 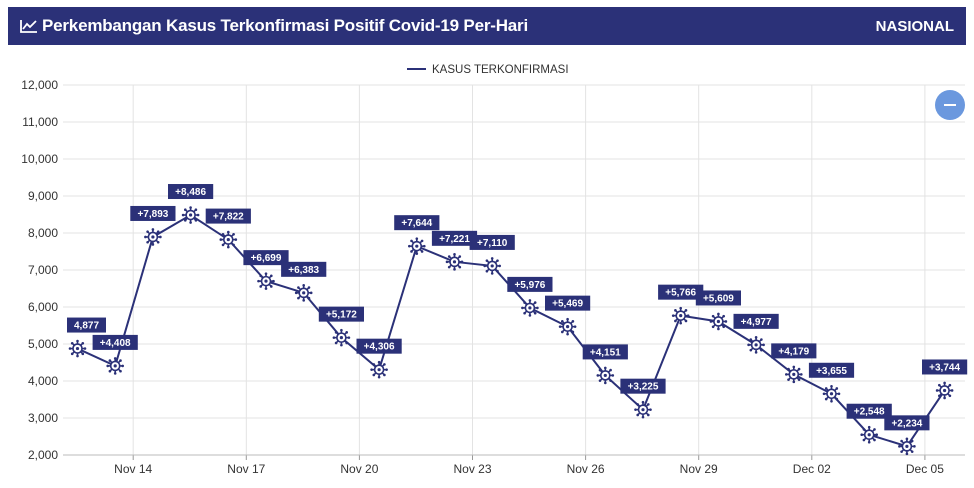 I want to click on data-label: +5,469, so click(x=568, y=303).